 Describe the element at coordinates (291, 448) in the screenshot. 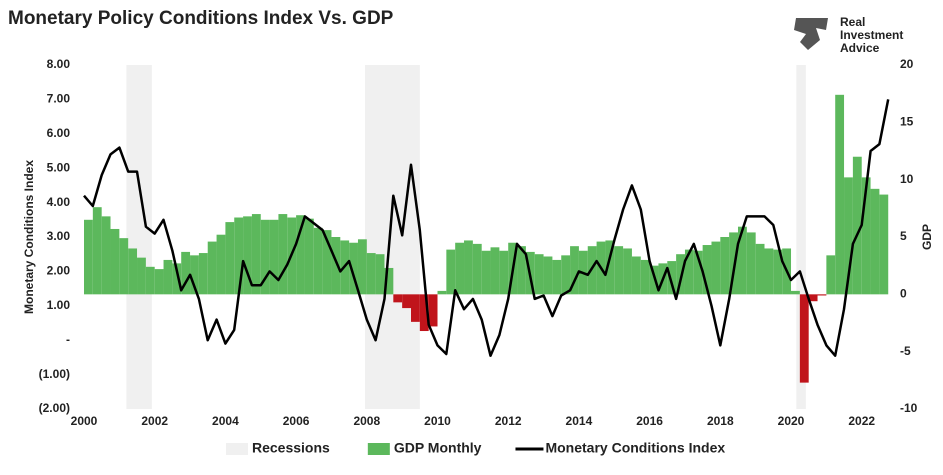

I see `legend-label: Recessions` at that location.